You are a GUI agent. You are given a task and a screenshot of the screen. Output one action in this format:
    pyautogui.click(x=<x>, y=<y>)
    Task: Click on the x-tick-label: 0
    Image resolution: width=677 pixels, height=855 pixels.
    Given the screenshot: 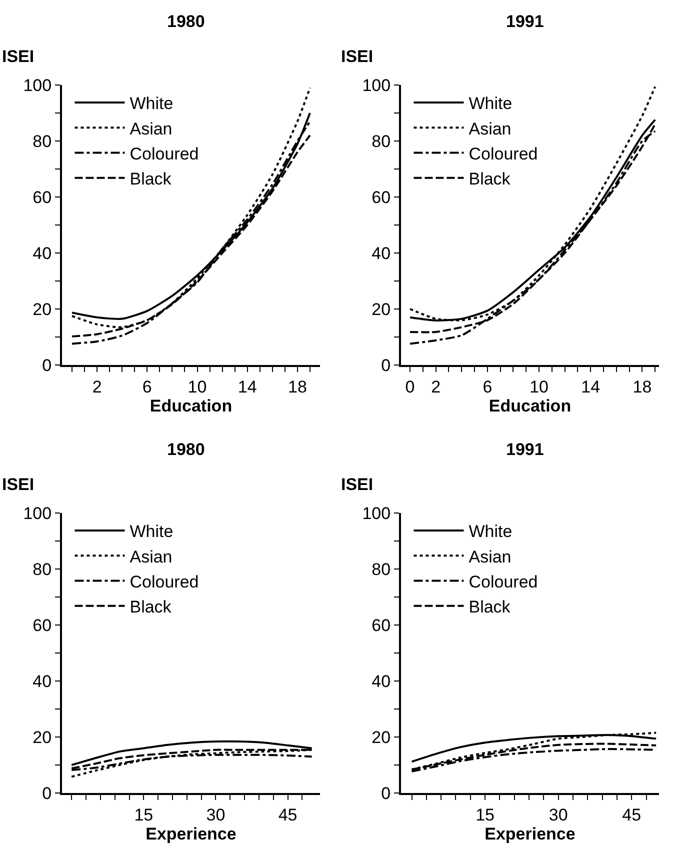 What is the action you would take?
    pyautogui.click(x=410, y=386)
    